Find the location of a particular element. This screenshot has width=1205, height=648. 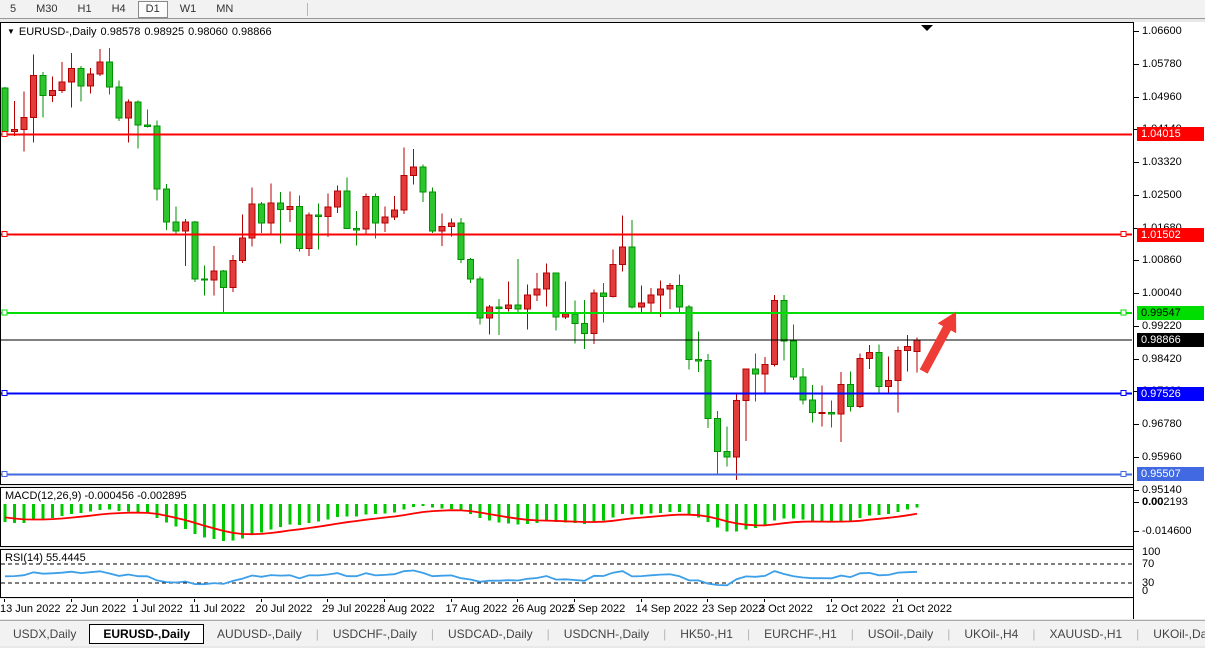

date-tick-label: 26 Aug 2022 is located at coordinates (543, 609).